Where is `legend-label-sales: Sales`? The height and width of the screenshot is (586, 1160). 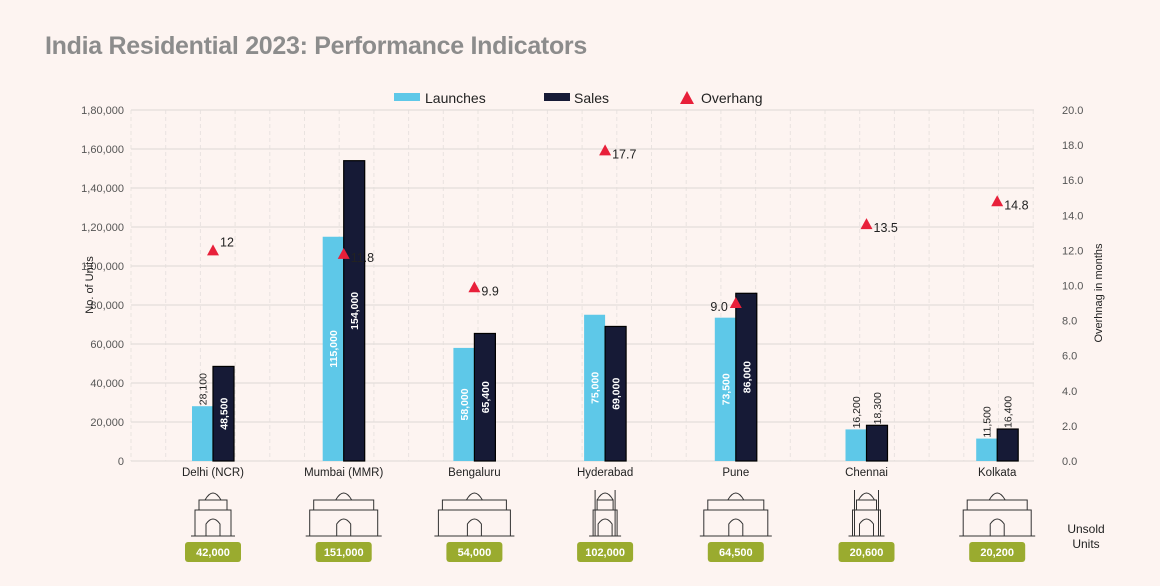
legend-label-sales: Sales is located at coordinates (591, 98).